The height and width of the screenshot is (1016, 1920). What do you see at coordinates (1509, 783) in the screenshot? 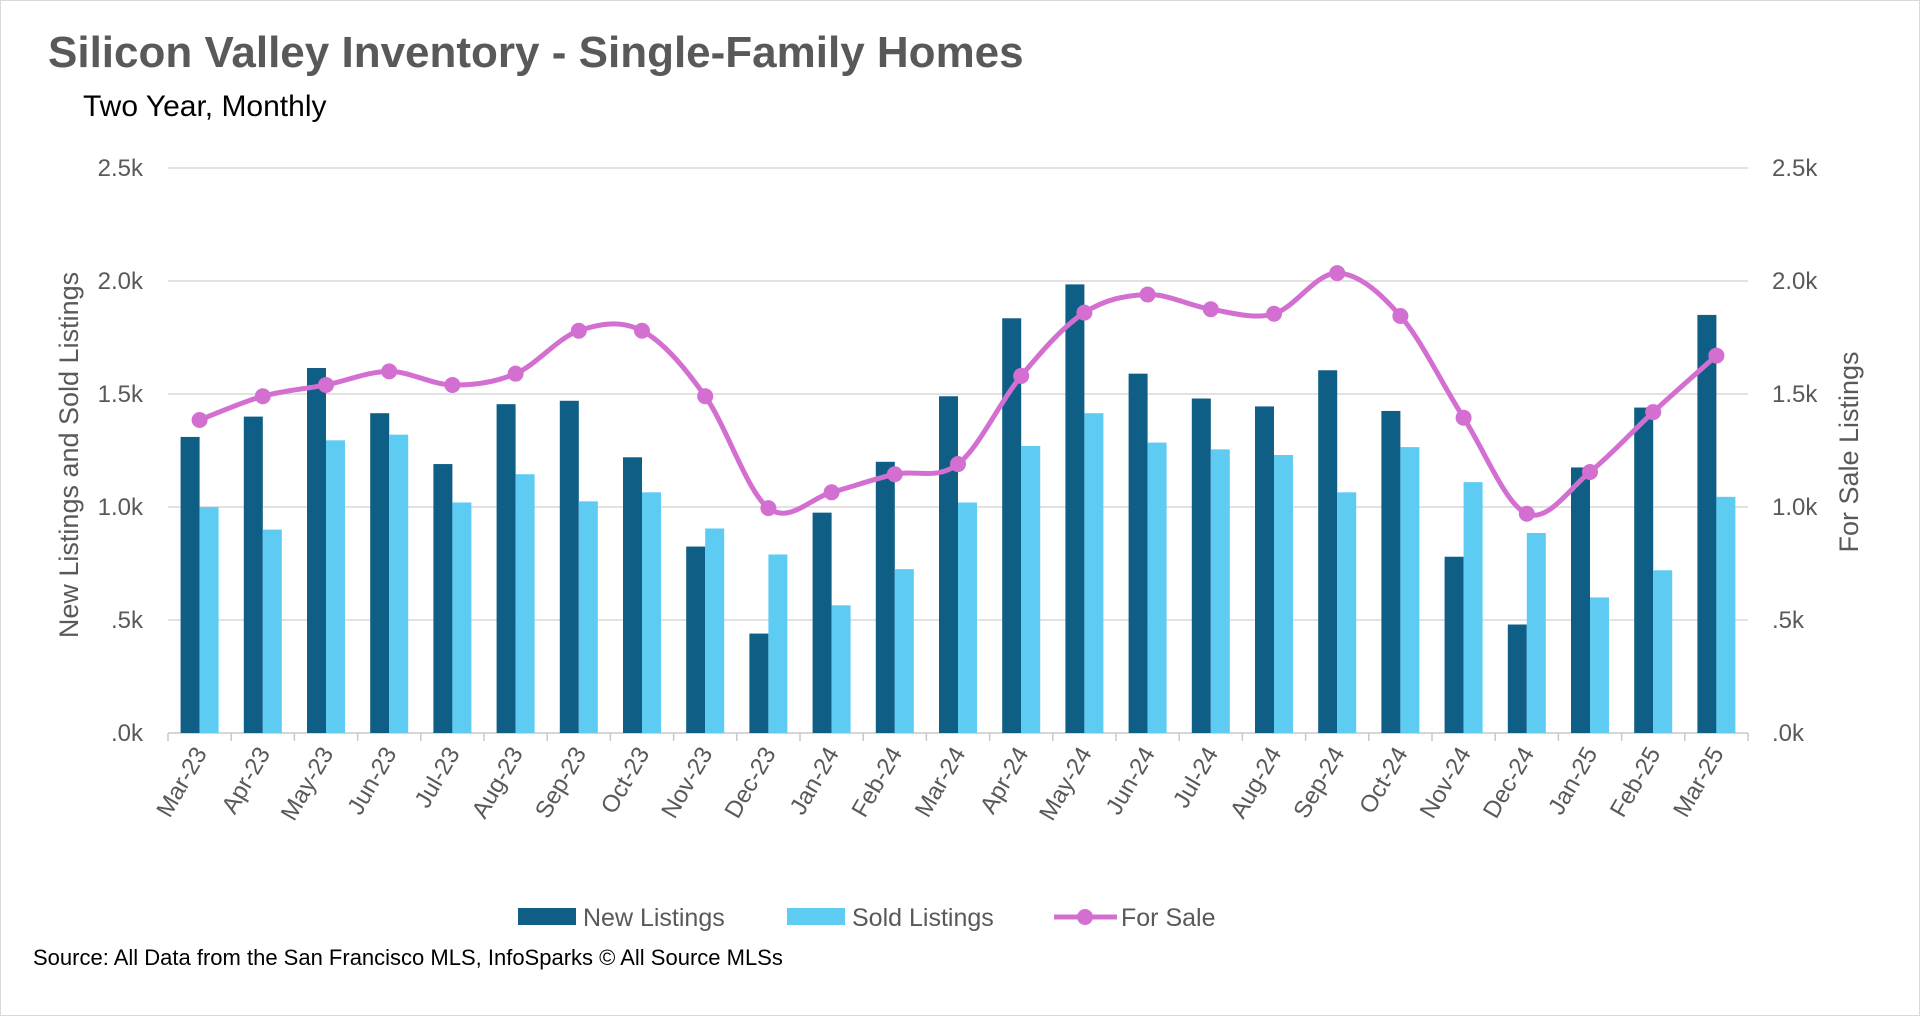
I see `x-tick-label: Dec-24` at bounding box center [1509, 783].